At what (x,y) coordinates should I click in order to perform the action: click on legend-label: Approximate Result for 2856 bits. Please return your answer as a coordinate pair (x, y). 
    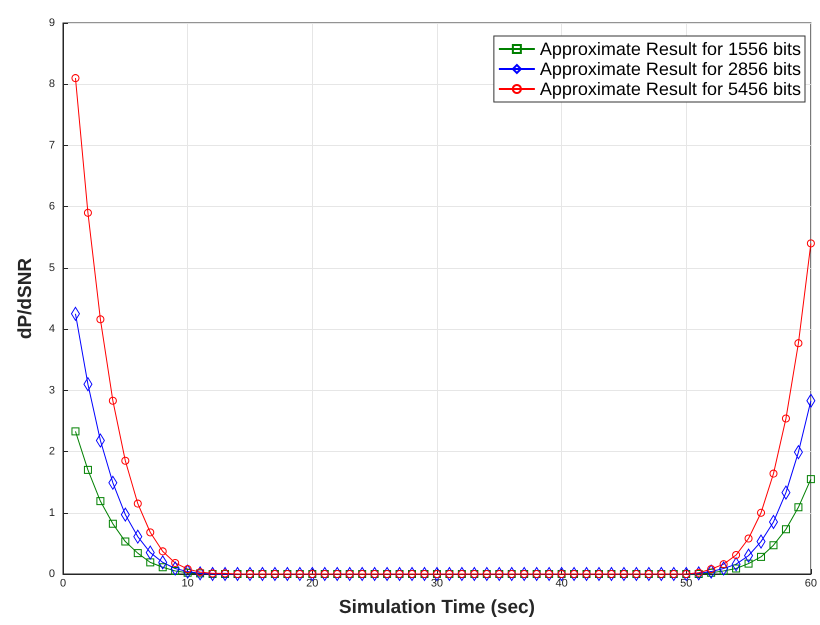
    Looking at the image, I should click on (671, 69).